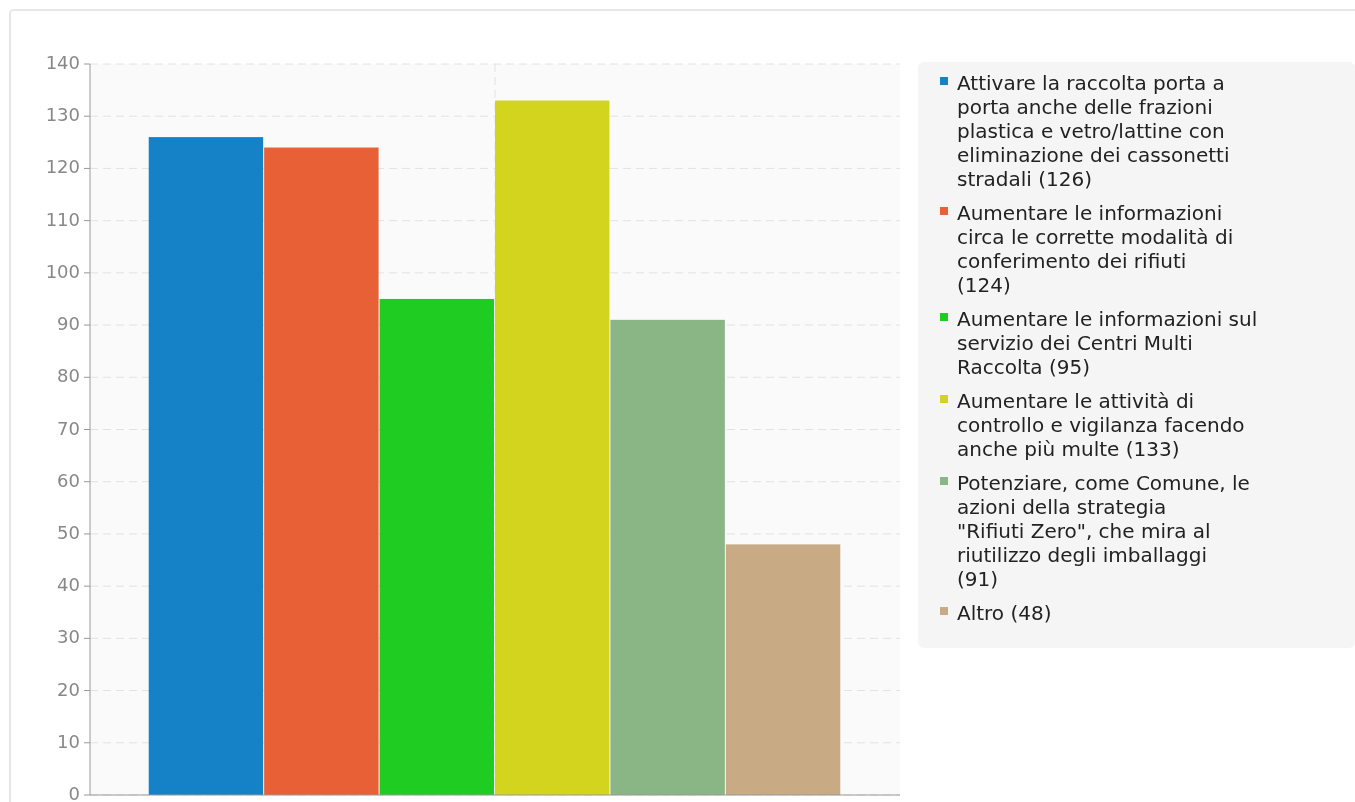  I want to click on y-tick-label: 130, so click(62, 115).